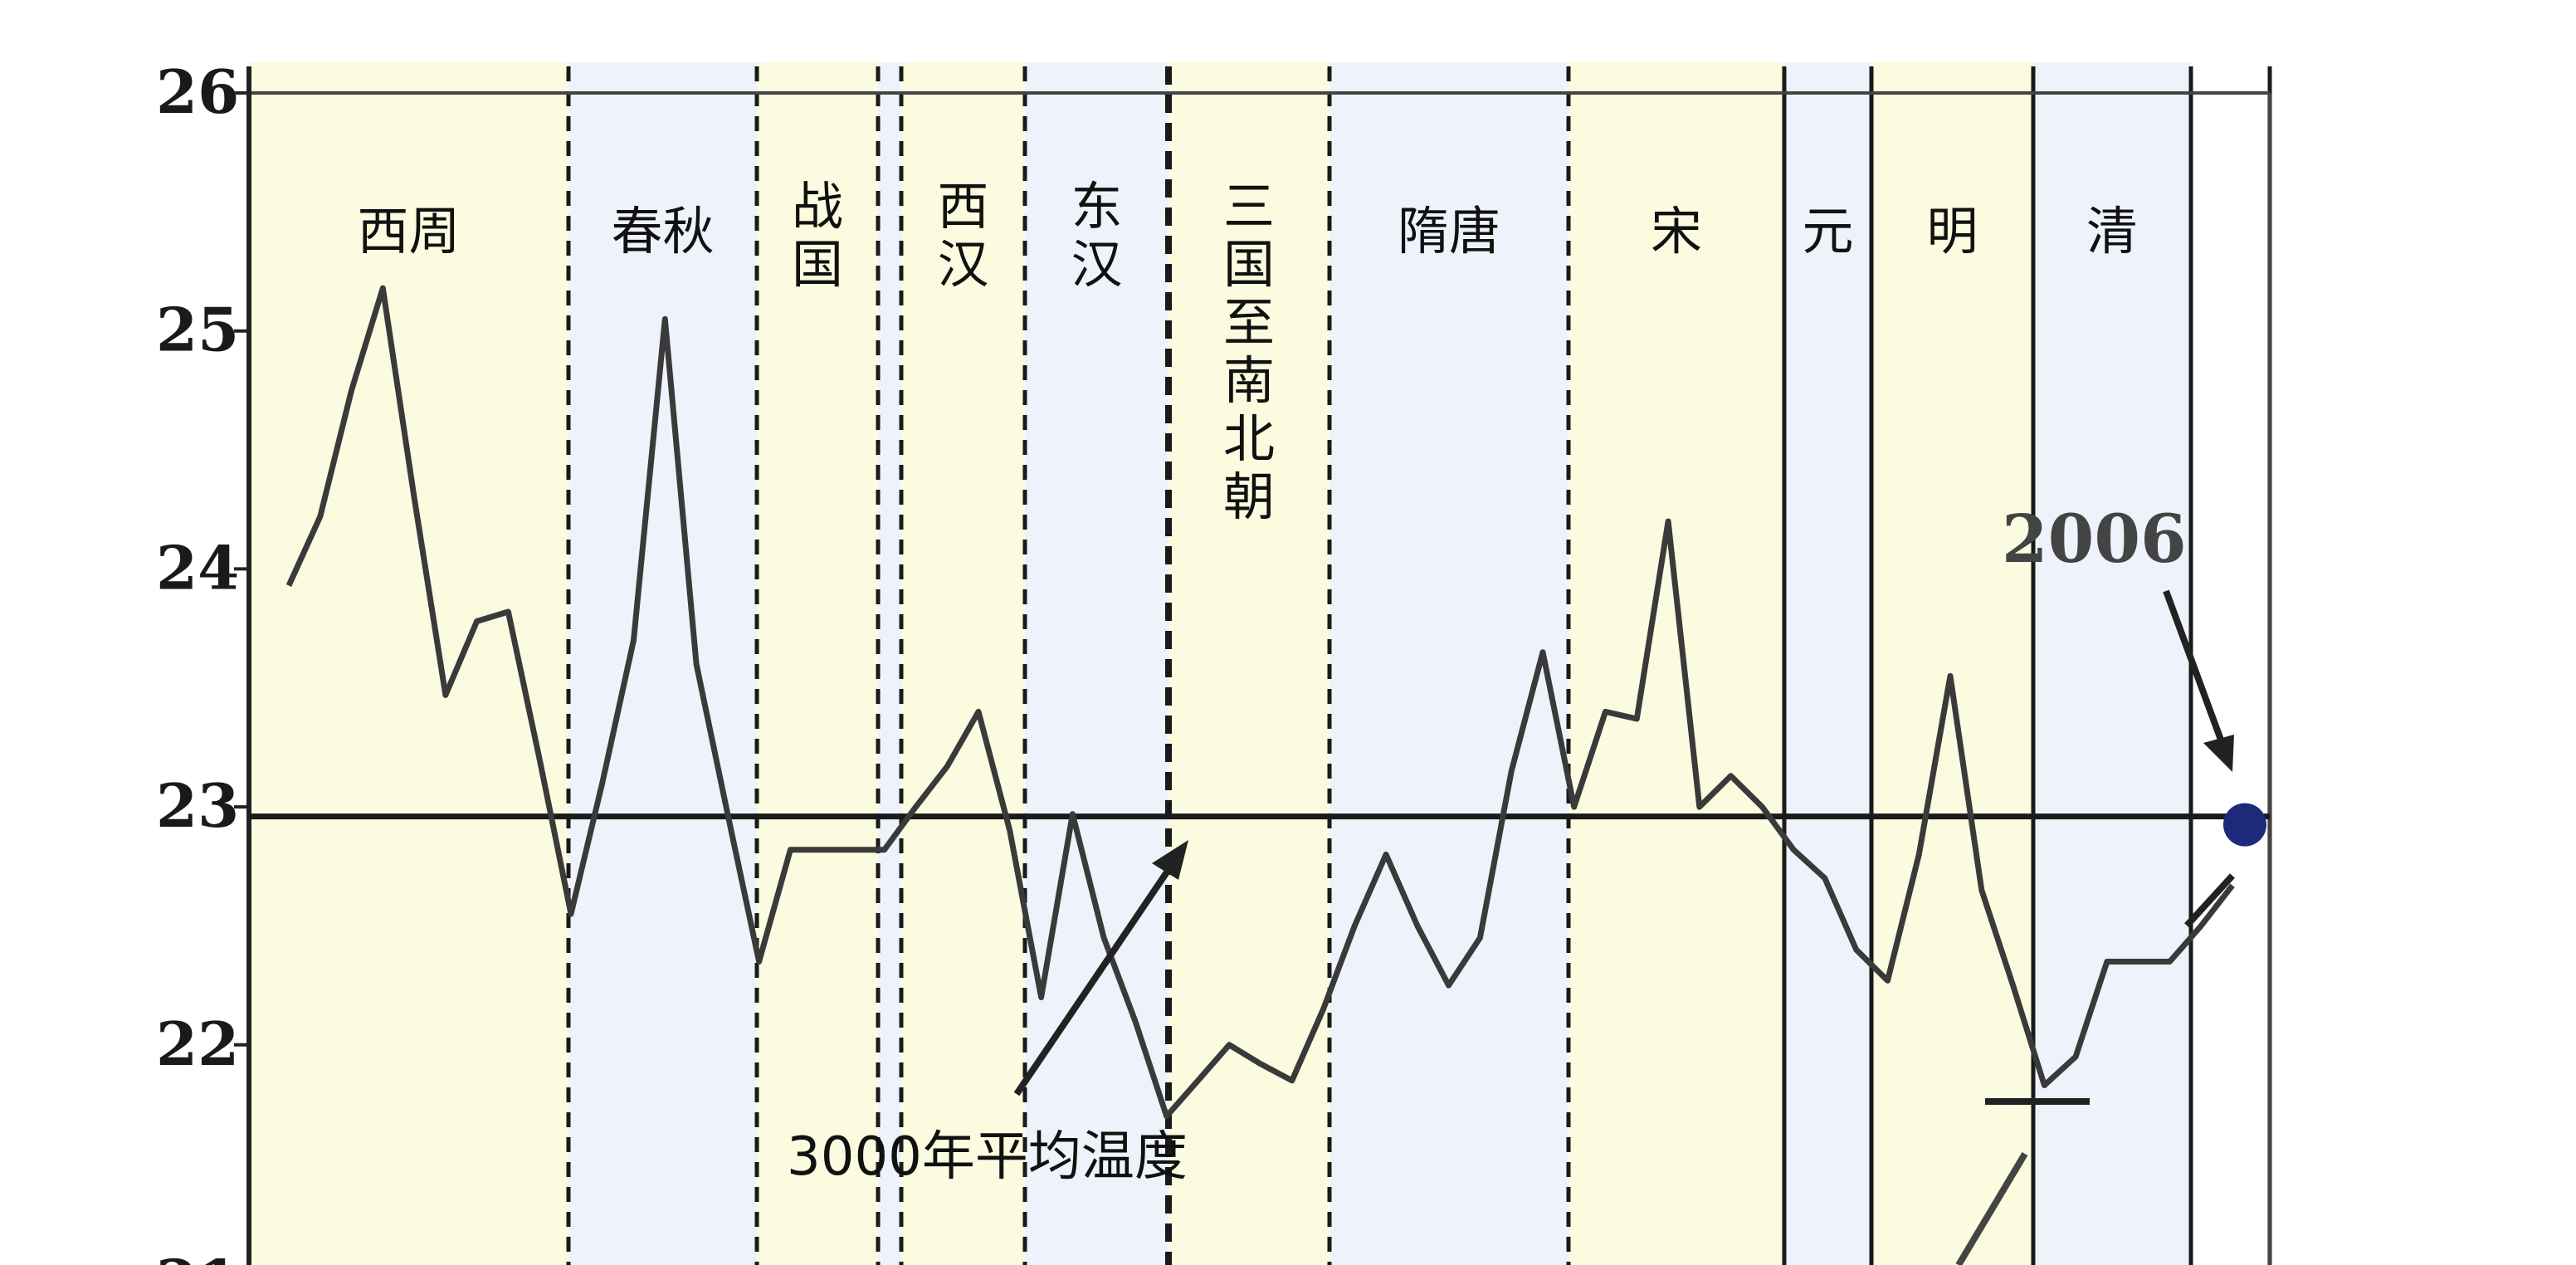  What do you see at coordinates (409, 231) in the screenshot?
I see `era-label: 西周` at bounding box center [409, 231].